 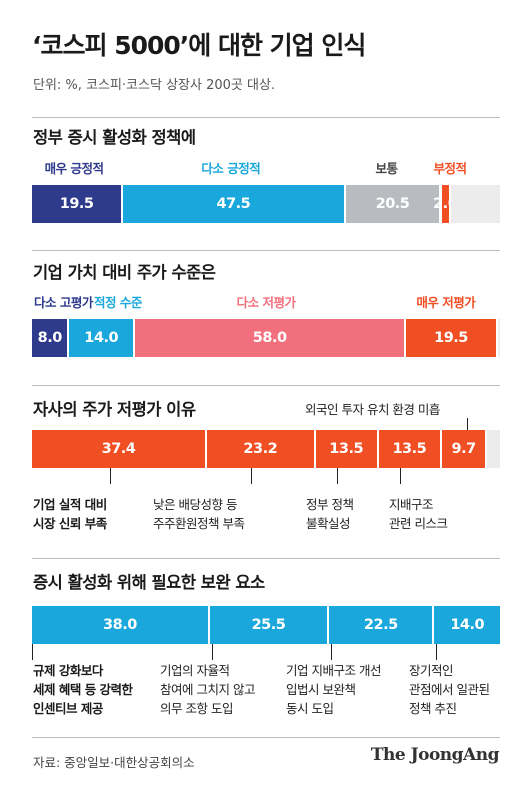 What do you see at coordinates (124, 272) in the screenshot?
I see `section-title-valuation: 기업 가치 대비 주가 수준은` at bounding box center [124, 272].